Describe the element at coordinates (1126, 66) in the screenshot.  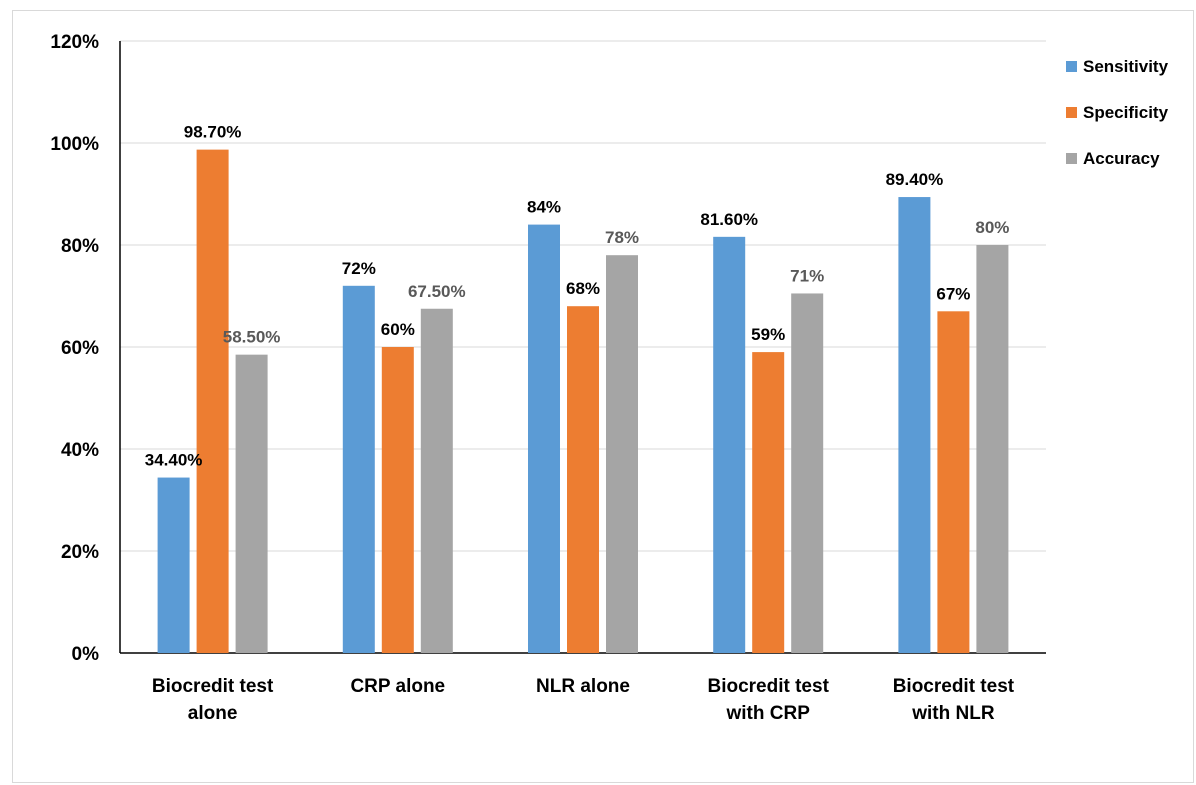
I see `legend-label-sensitivity: Sensitivity` at that location.